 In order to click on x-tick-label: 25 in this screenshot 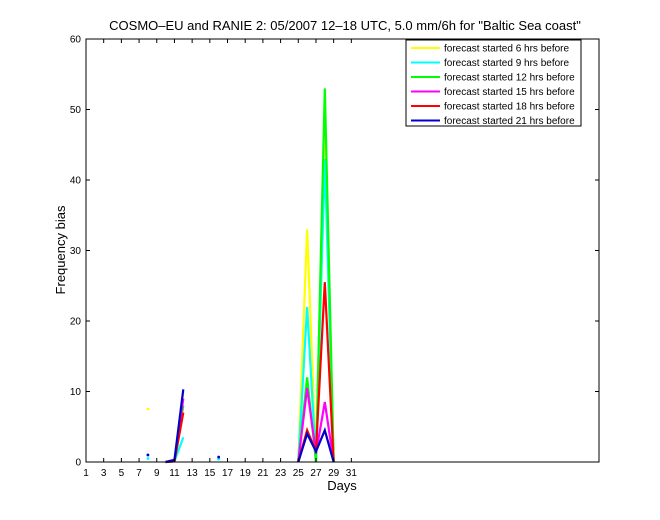, I will do `click(299, 473)`.